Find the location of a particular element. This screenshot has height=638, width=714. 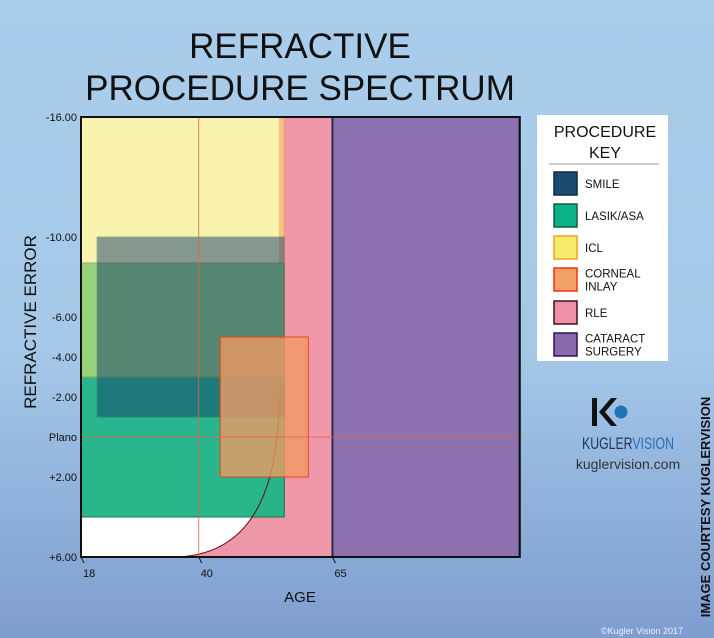

region-corneal-inlay is located at coordinates (264, 407).